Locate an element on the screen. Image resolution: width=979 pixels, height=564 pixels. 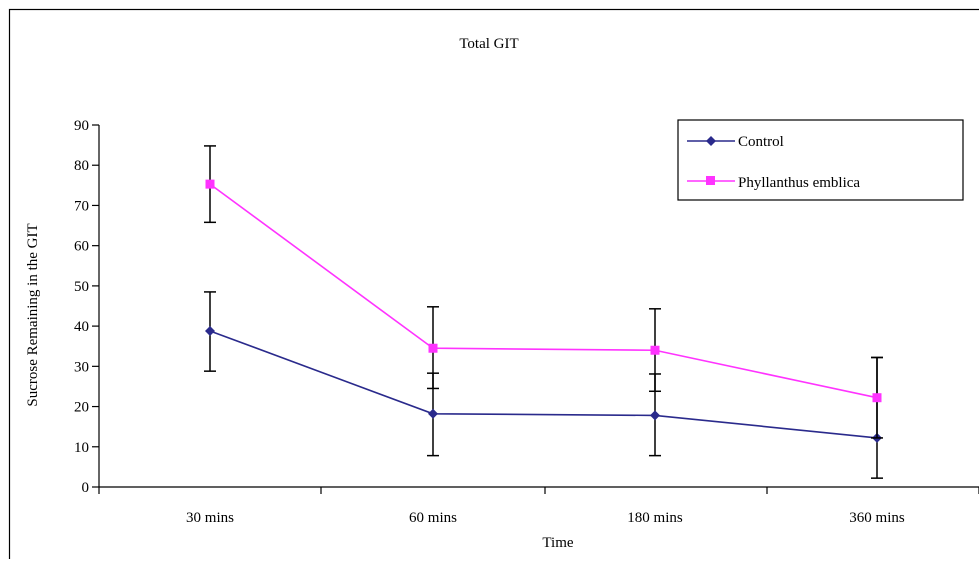
x-tick-label: 30 mins is located at coordinates (210, 518).